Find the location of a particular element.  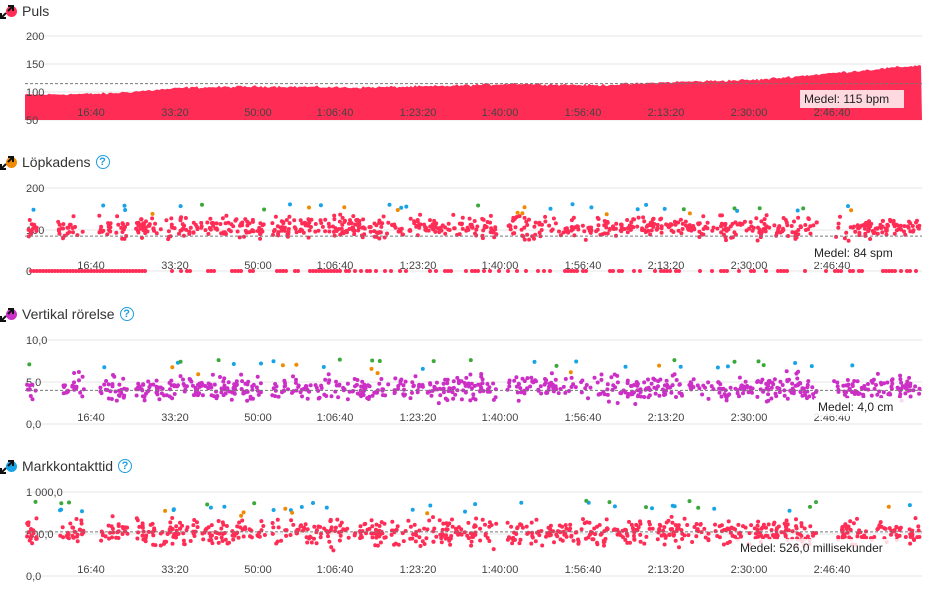

x-tick-label: 16:40 is located at coordinates (91, 418).